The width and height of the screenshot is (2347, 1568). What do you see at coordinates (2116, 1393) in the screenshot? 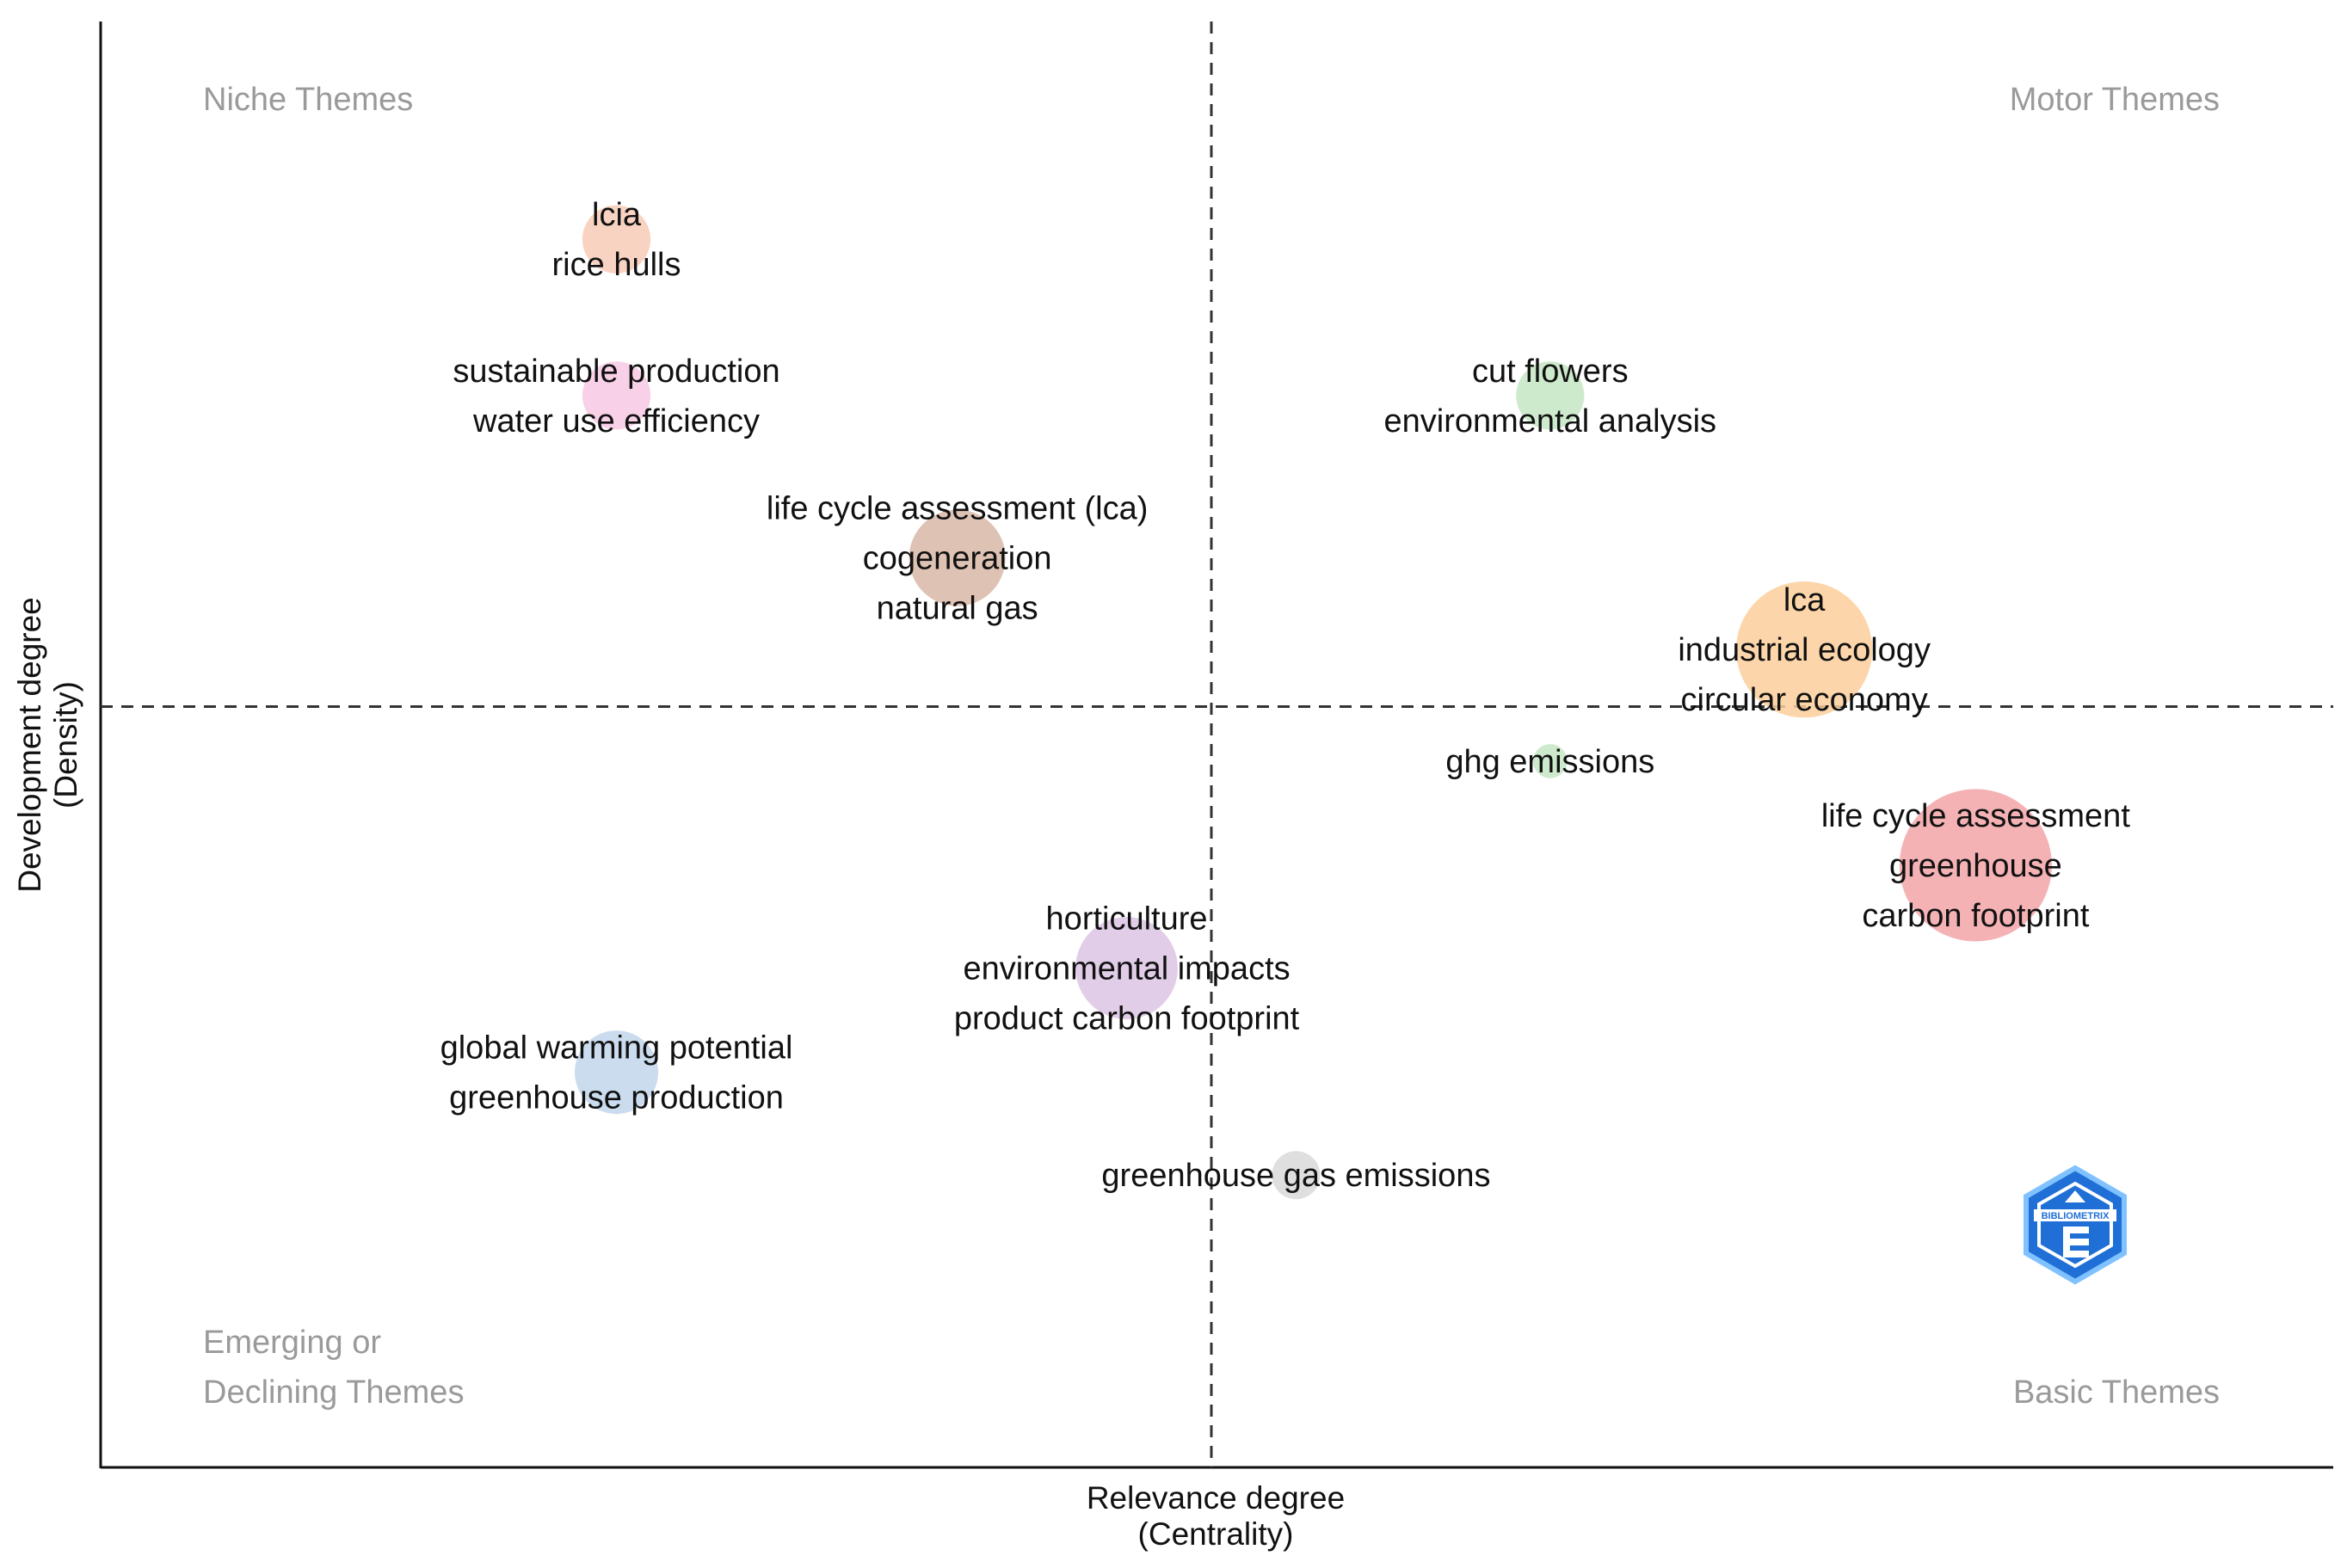
I see `quadrant-label-basic: Basic Themes` at bounding box center [2116, 1393].